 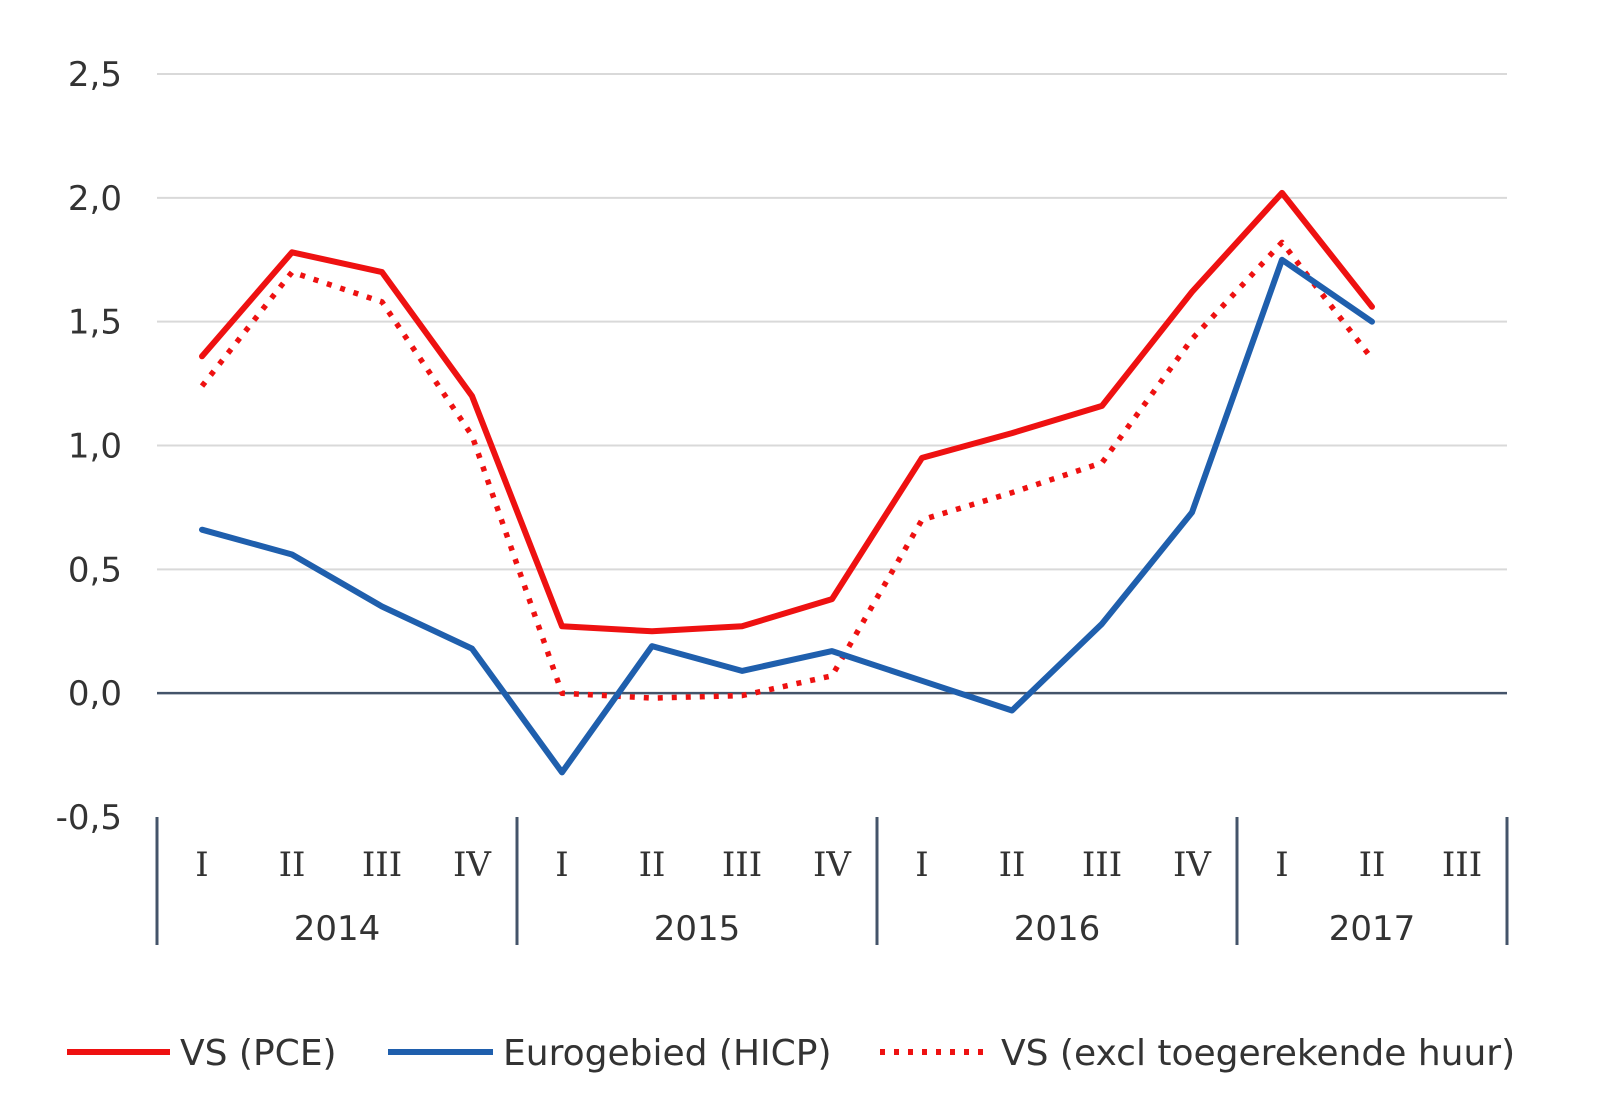 I want to click on y-tick-label: 2,0, so click(x=95, y=199).